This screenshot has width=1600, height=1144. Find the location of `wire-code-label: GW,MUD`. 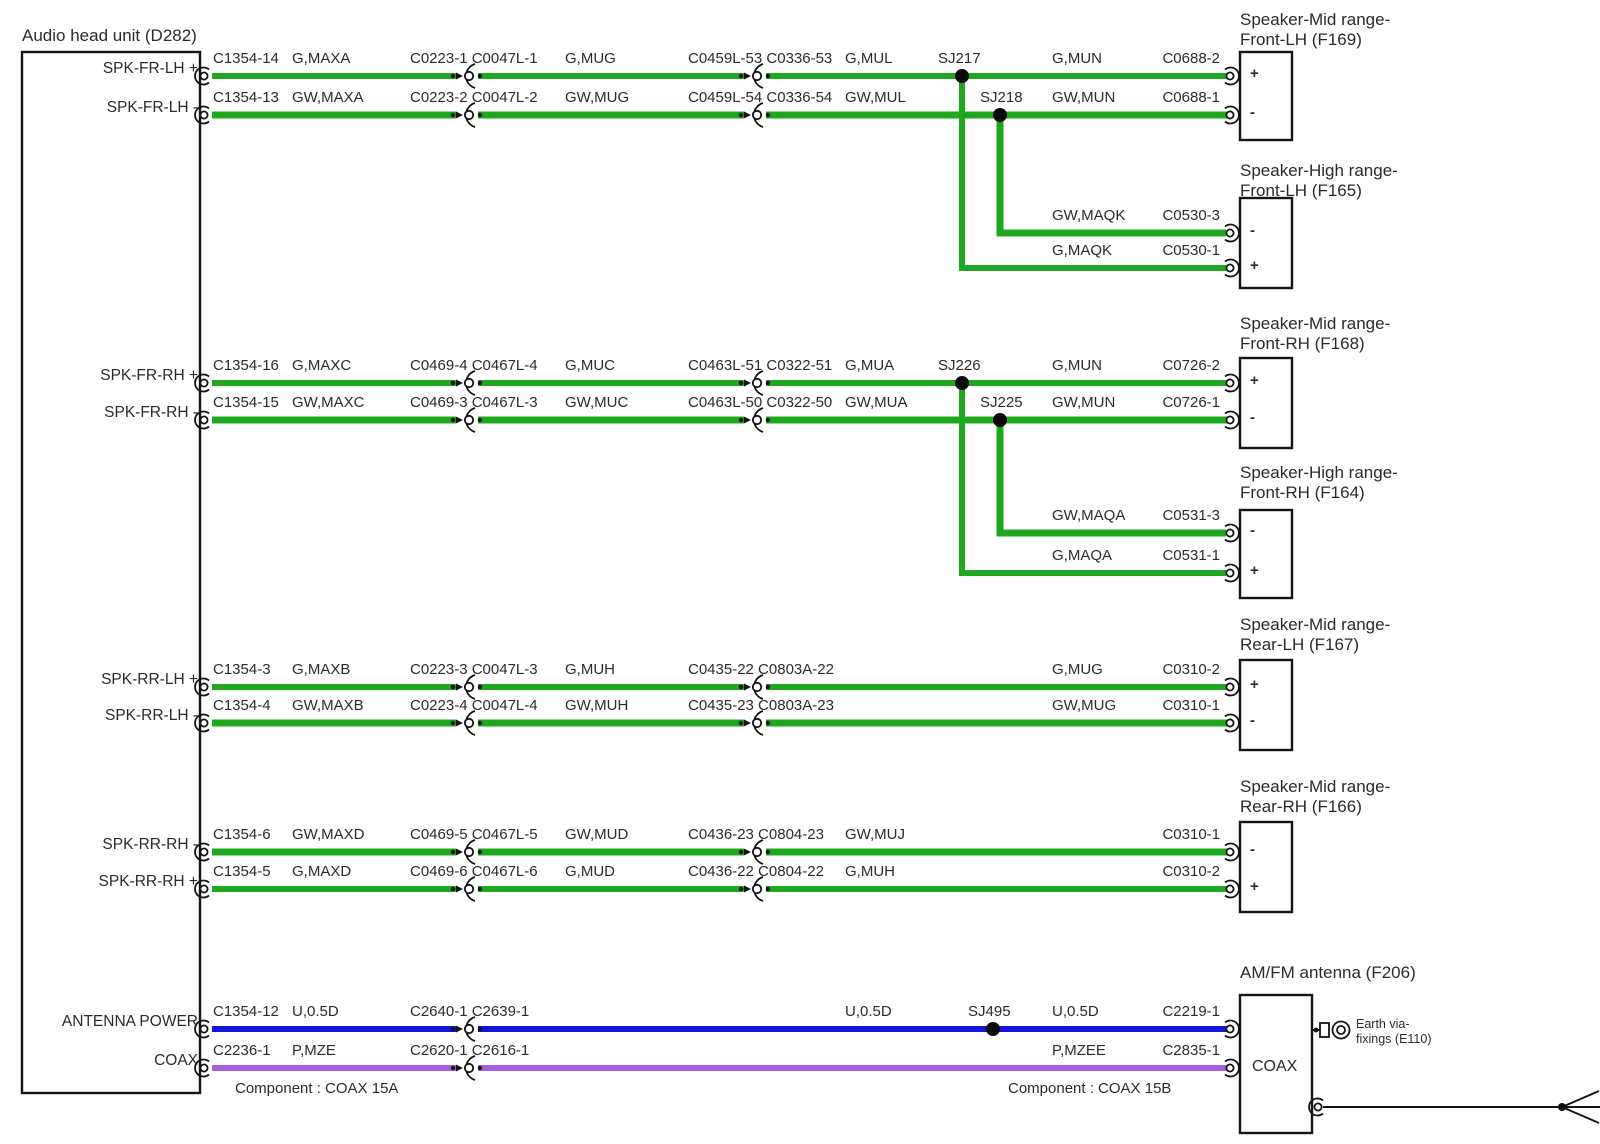

wire-code-label: GW,MUD is located at coordinates (597, 834).